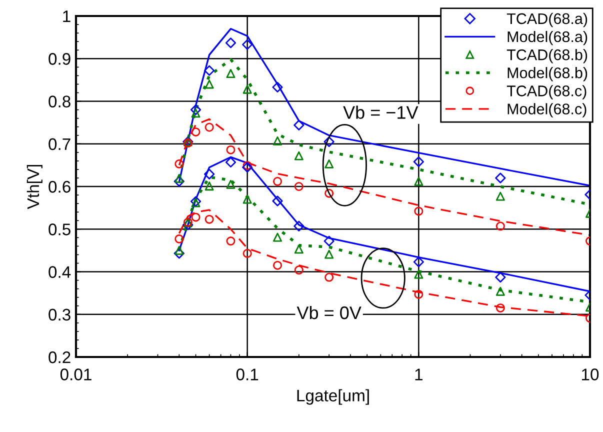 This screenshot has height=432, width=603. Describe the element at coordinates (66, 16) in the screenshot. I see `y-tick-label: 1` at that location.